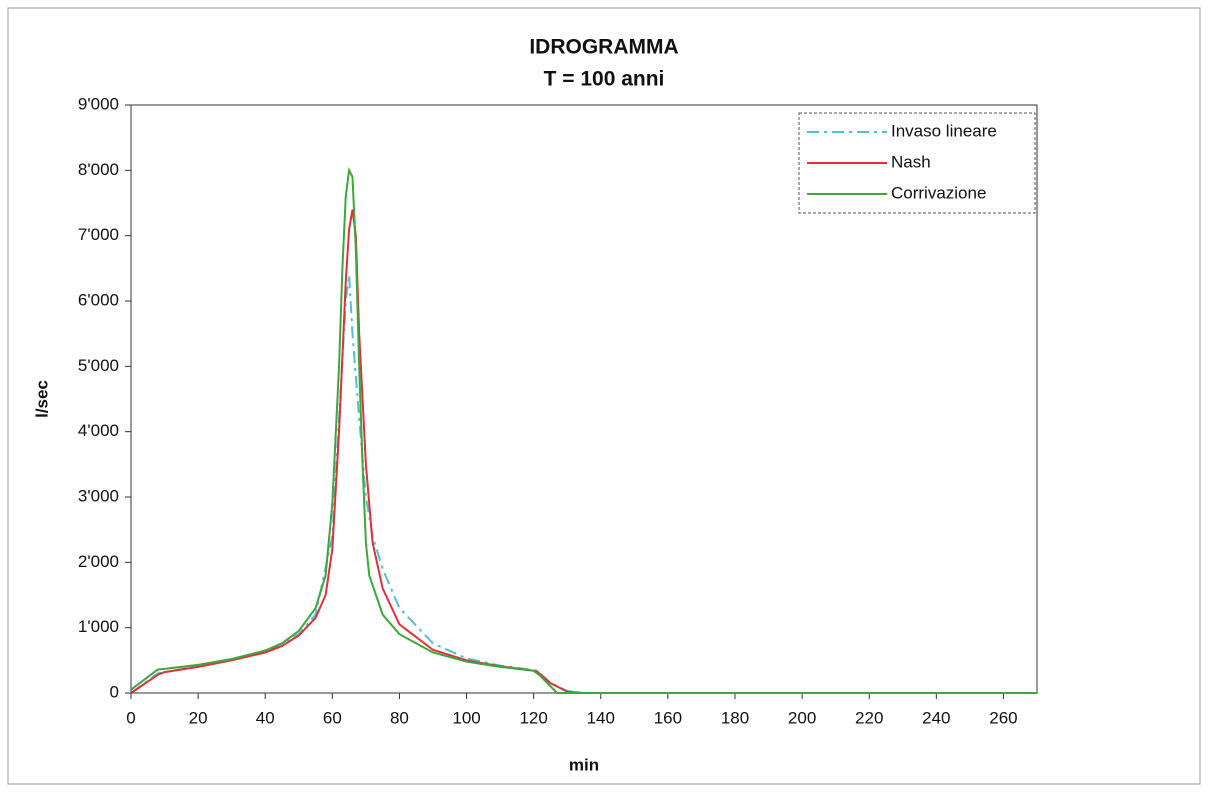 The image size is (1210, 796). I want to click on x-tick-label: 220, so click(869, 717).